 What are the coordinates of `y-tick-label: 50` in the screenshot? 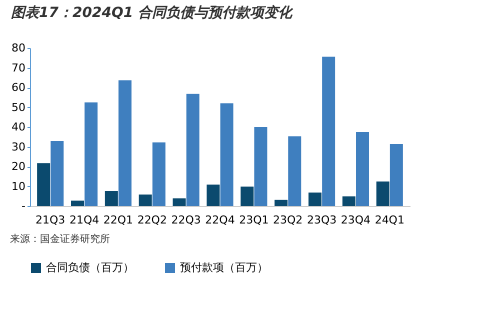 It's located at (19, 107).